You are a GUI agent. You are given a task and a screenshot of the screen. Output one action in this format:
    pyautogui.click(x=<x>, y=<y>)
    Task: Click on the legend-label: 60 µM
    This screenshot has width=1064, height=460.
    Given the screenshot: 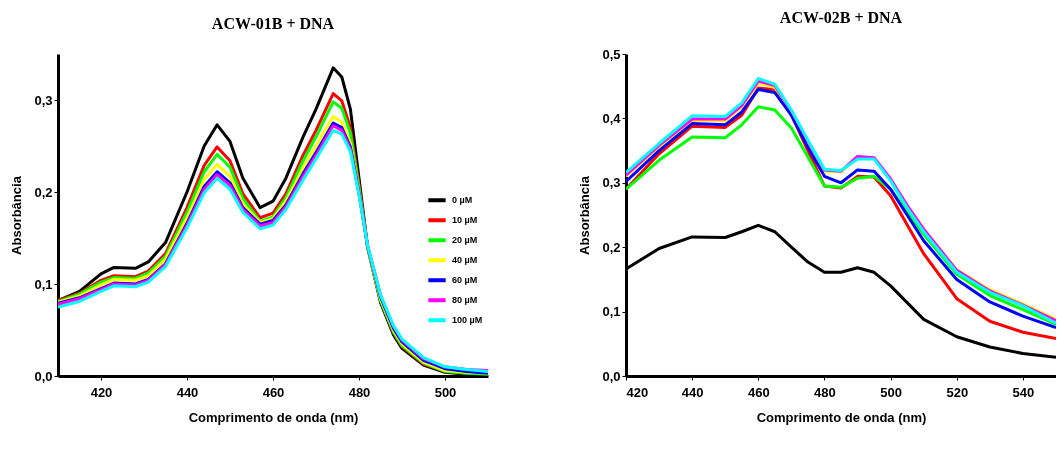 What is the action you would take?
    pyautogui.click(x=465, y=280)
    